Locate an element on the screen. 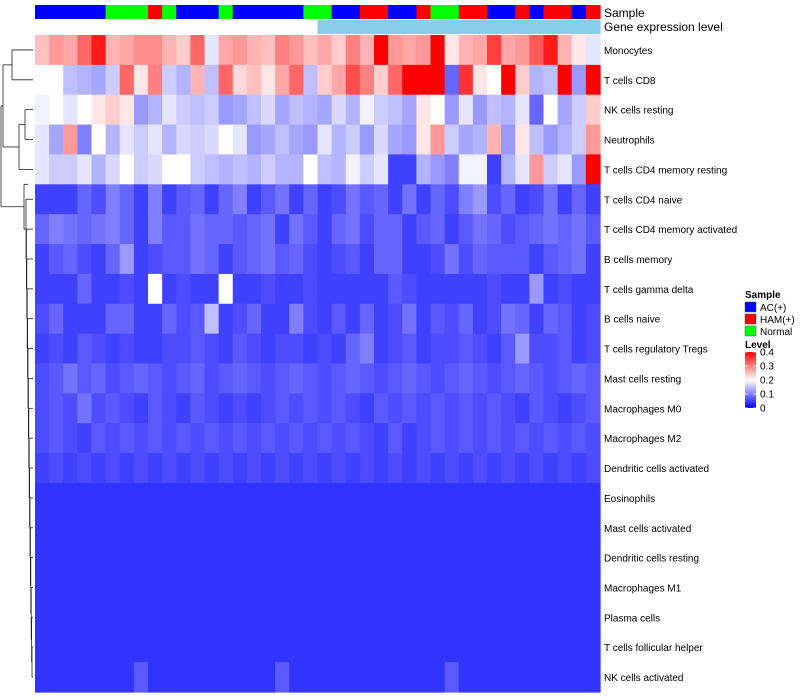 The height and width of the screenshot is (700, 800). row-label: B cells memory is located at coordinates (638, 260).